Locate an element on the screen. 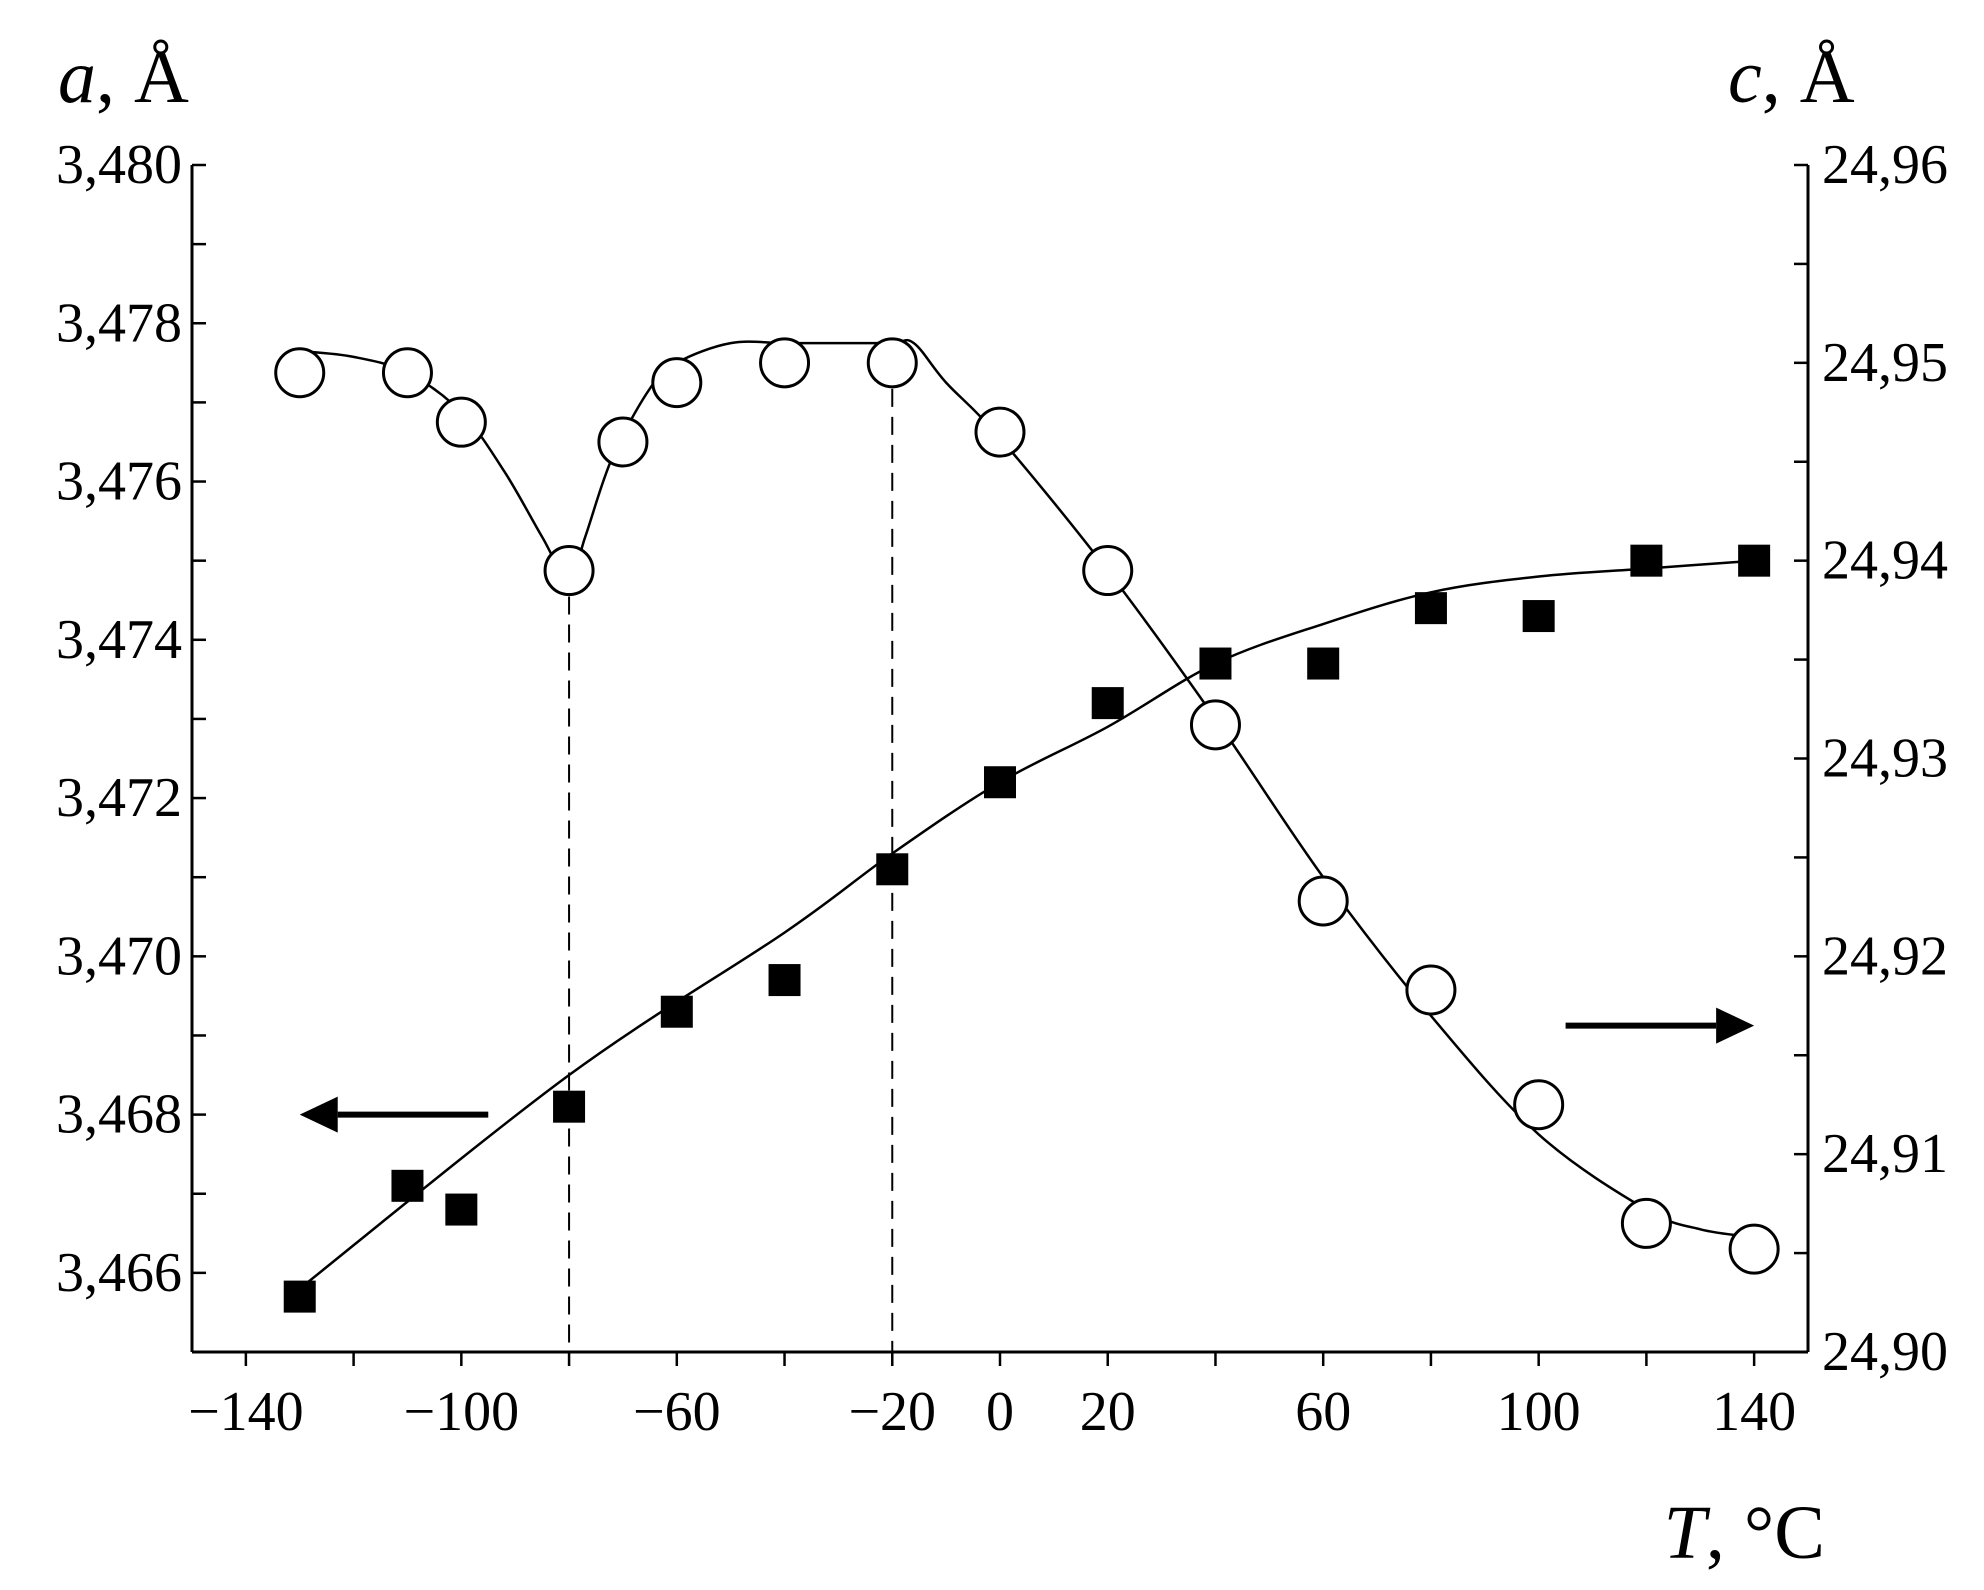 This screenshot has width=1984, height=1590. x-tick-label: 100 is located at coordinates (1539, 1412).